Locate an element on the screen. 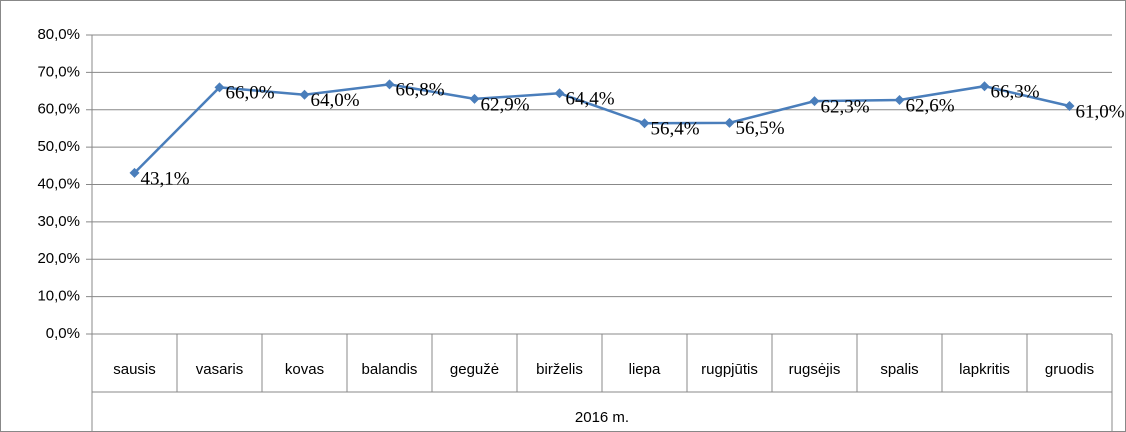 The height and width of the screenshot is (432, 1126). data-label: 56,5% is located at coordinates (760, 128).